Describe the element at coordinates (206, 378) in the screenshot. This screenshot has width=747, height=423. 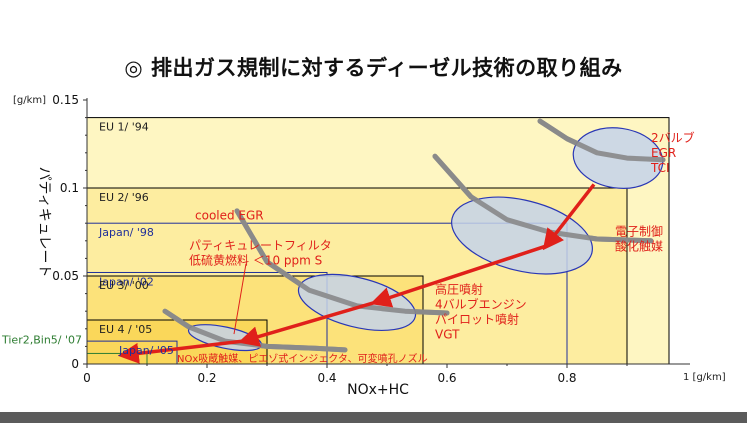
I see `x-tick-label: 0.2` at that location.